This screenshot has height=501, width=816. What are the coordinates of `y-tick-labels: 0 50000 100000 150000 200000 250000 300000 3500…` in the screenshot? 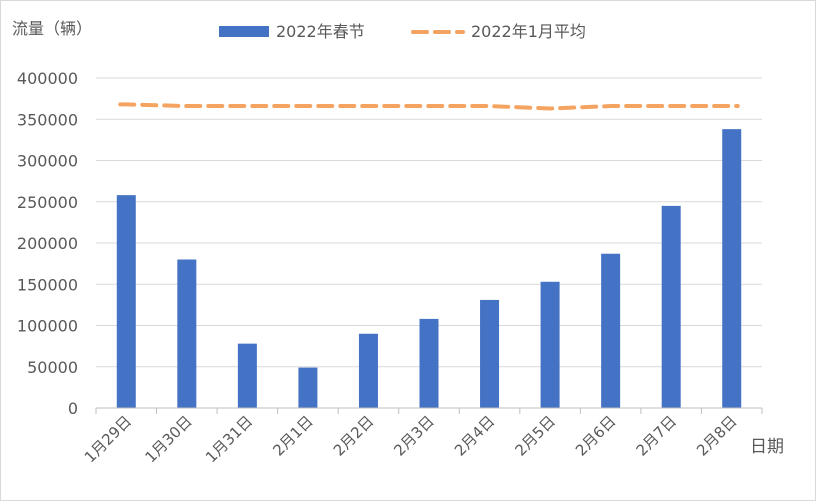 It's located at (47, 243).